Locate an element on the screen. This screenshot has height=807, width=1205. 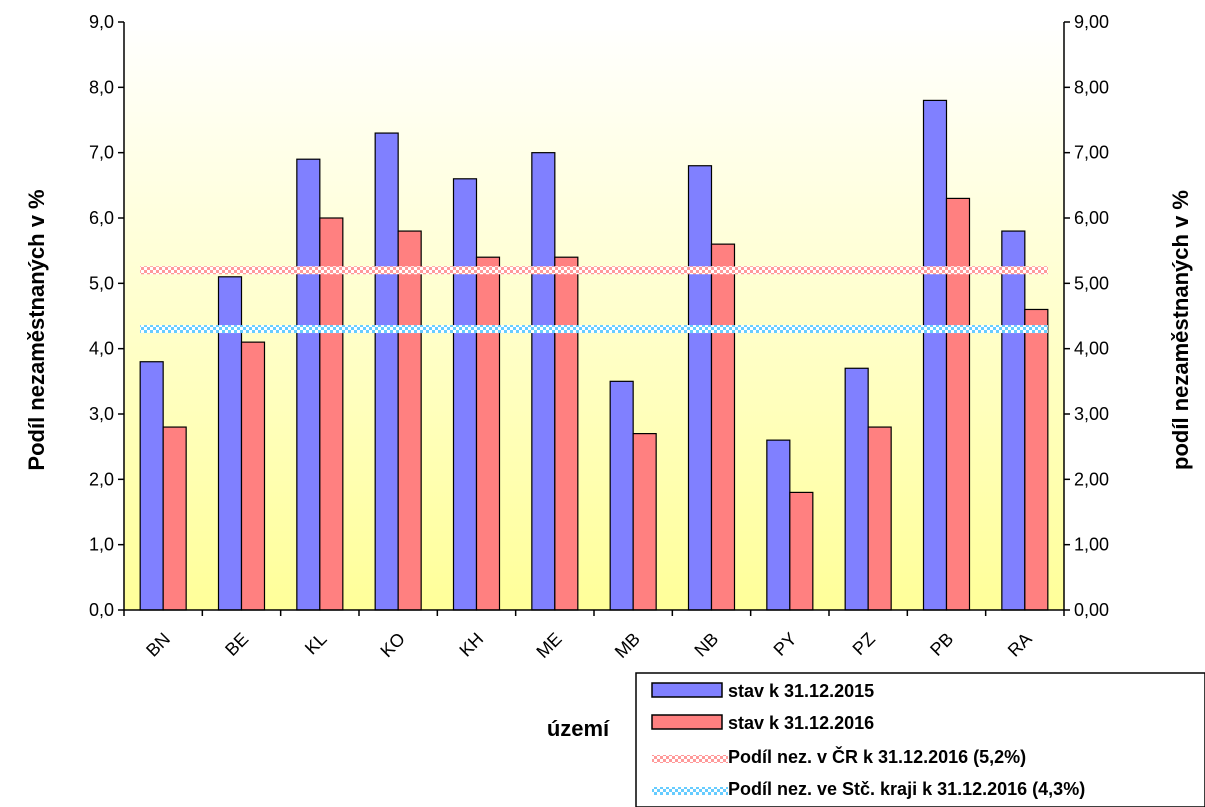
bar-me-2015 is located at coordinates (543, 381).